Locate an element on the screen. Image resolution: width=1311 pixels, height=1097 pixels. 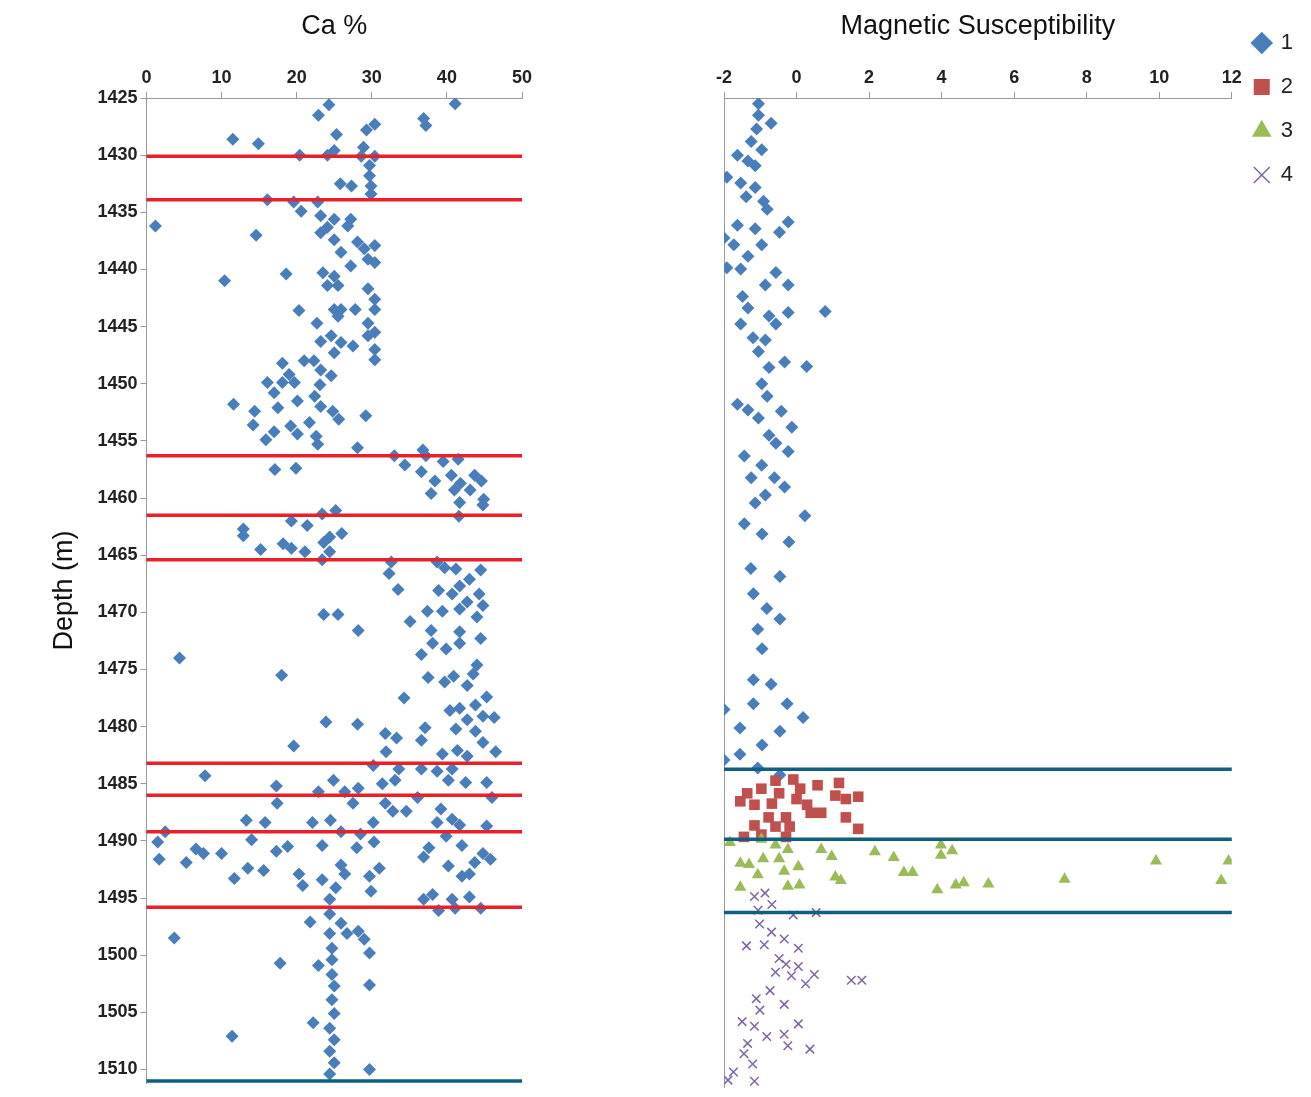
y-tick-label: 1465 is located at coordinates (117, 554).